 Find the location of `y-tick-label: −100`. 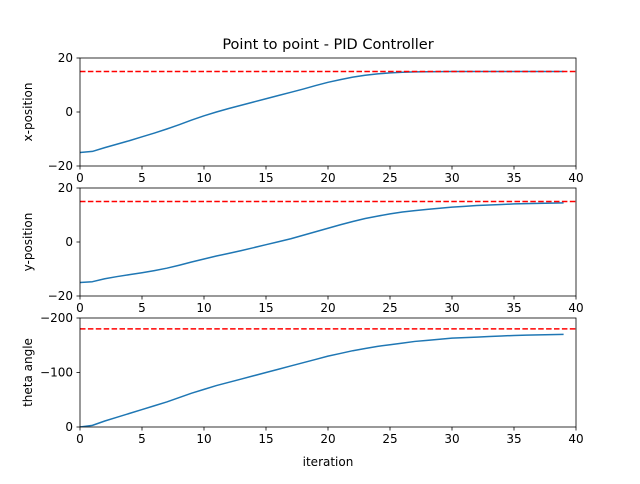

y-tick-label: −100 is located at coordinates (56, 373).